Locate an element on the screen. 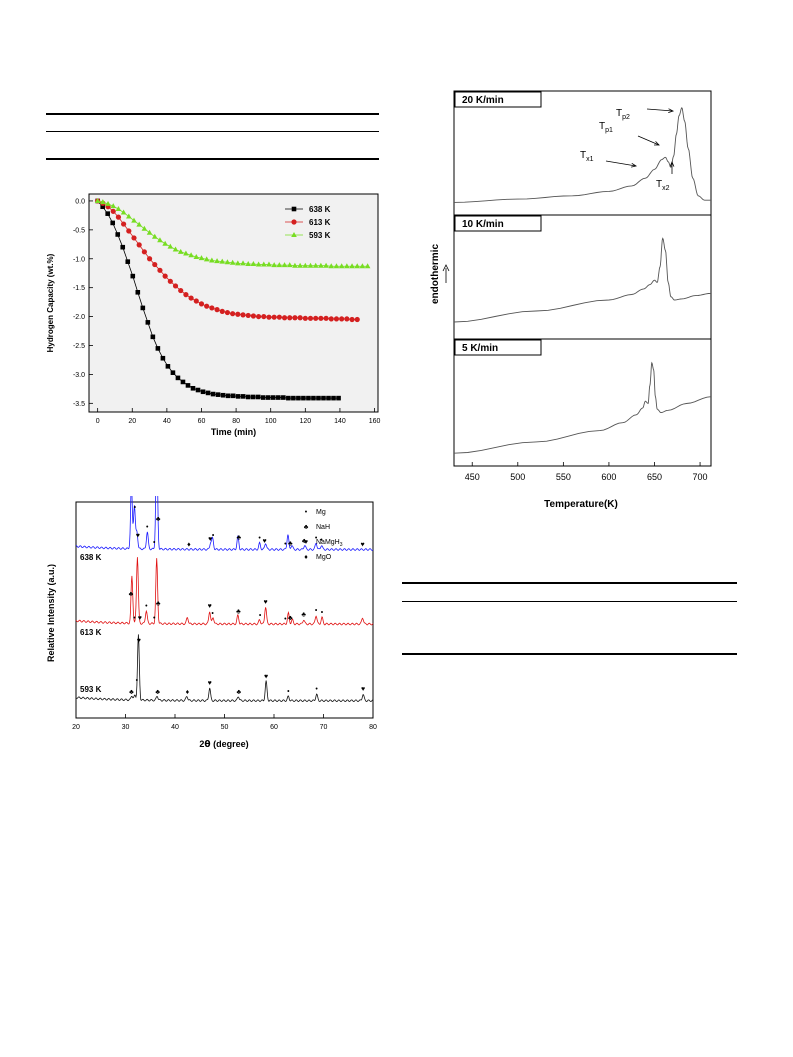  plot-frame is located at coordinates (233, 303).